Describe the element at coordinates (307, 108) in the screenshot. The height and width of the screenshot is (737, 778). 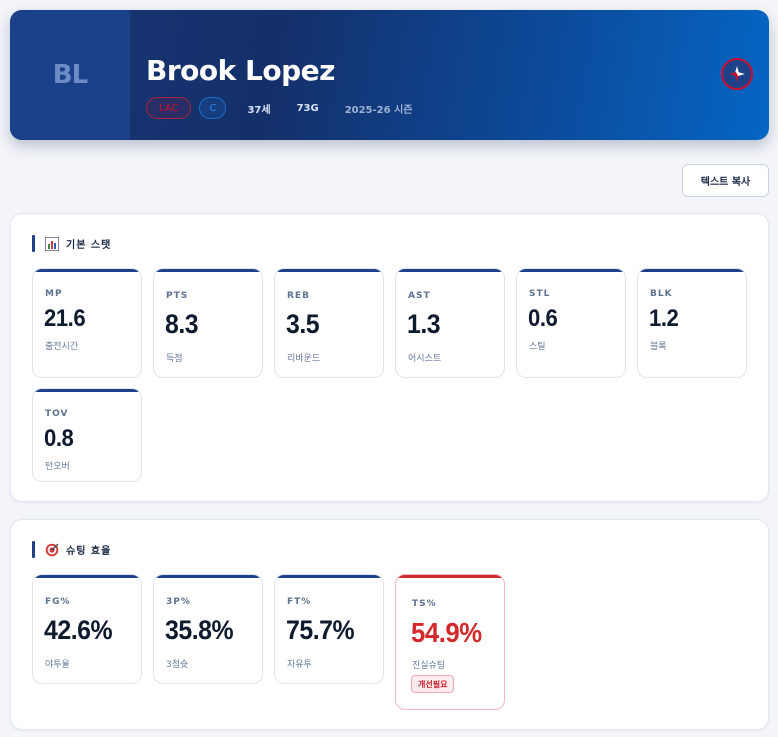
I see `games-played: 73G` at that location.